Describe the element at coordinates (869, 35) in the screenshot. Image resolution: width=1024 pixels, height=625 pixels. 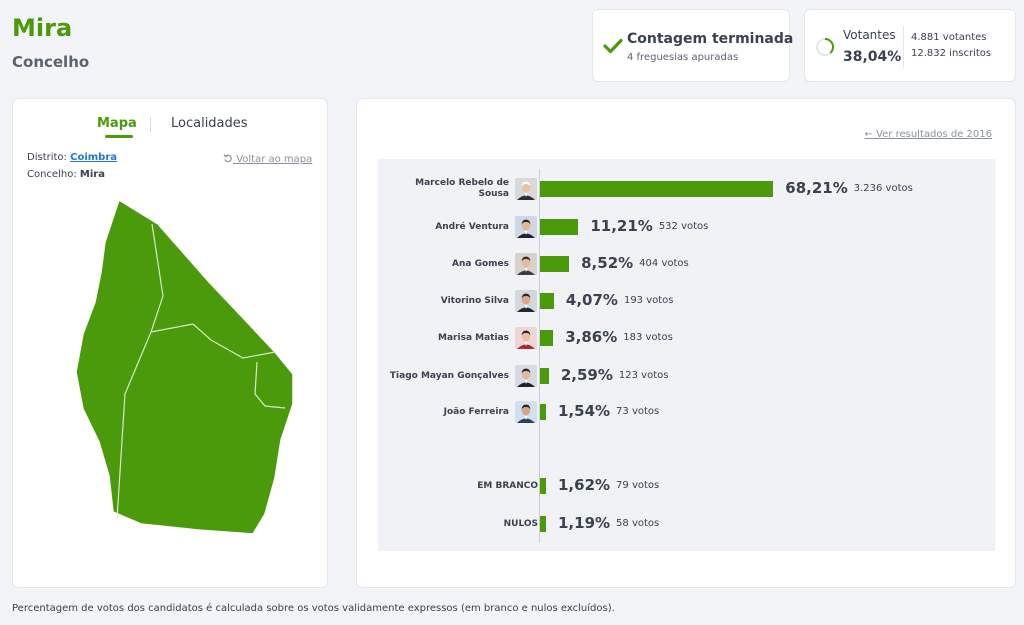
I see `voters-label: Votantes` at that location.